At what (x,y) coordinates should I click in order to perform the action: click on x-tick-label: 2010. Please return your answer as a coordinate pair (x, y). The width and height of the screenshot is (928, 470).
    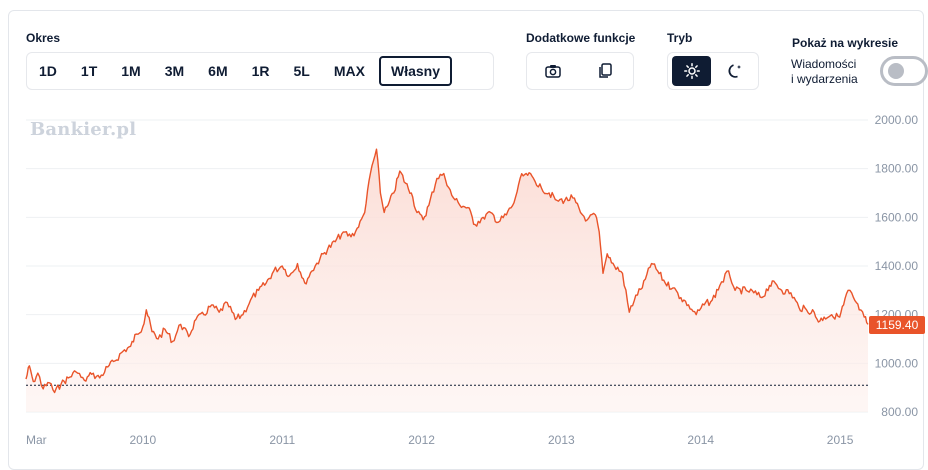
    Looking at the image, I should click on (142, 440).